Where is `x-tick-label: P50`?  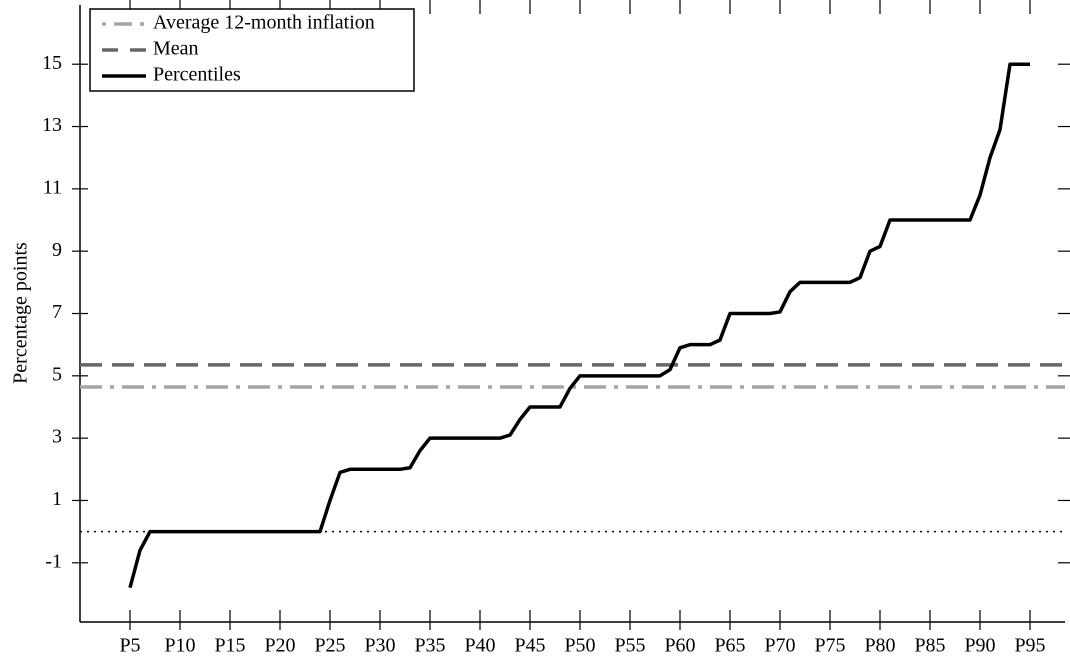 x-tick-label: P50 is located at coordinates (579, 646).